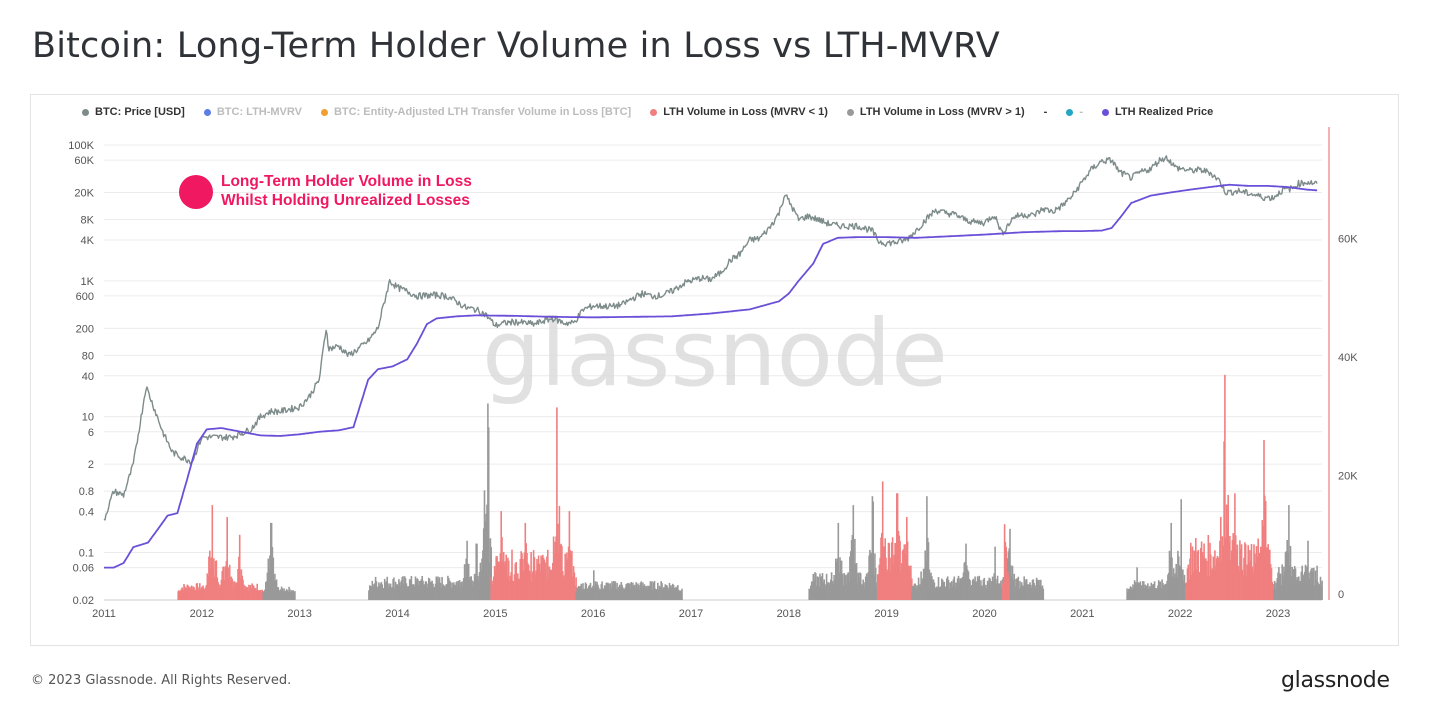 The height and width of the screenshot is (727, 1430). I want to click on watermark: glassnode, so click(715, 353).